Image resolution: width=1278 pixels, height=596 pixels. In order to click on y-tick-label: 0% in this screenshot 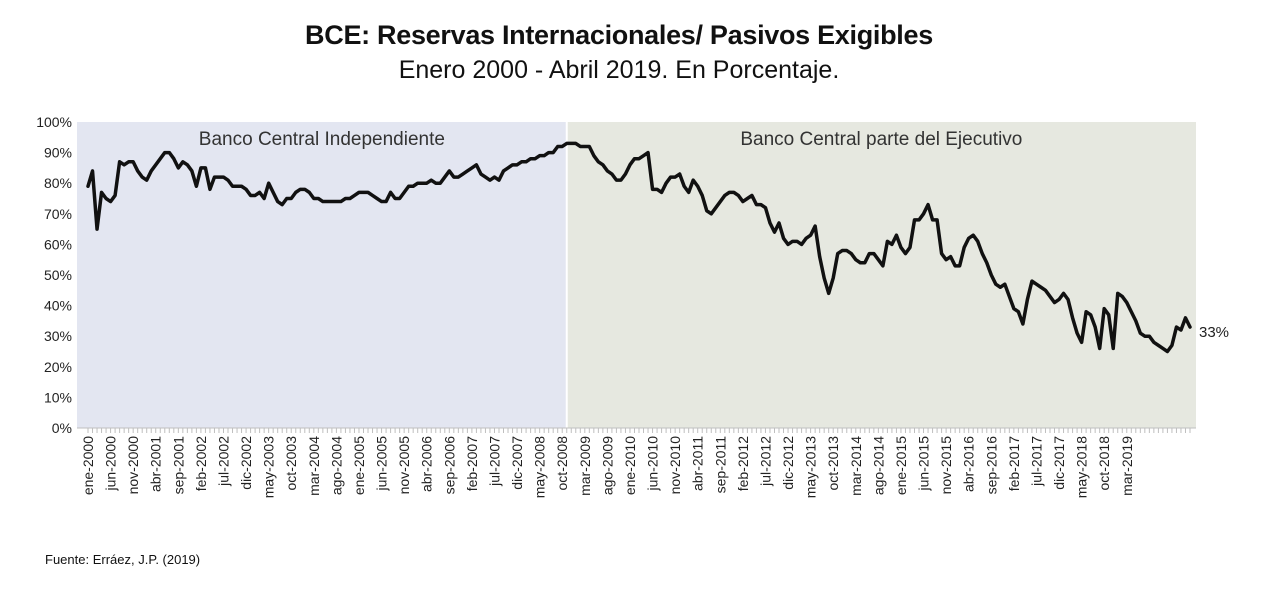, I will do `click(62, 428)`.